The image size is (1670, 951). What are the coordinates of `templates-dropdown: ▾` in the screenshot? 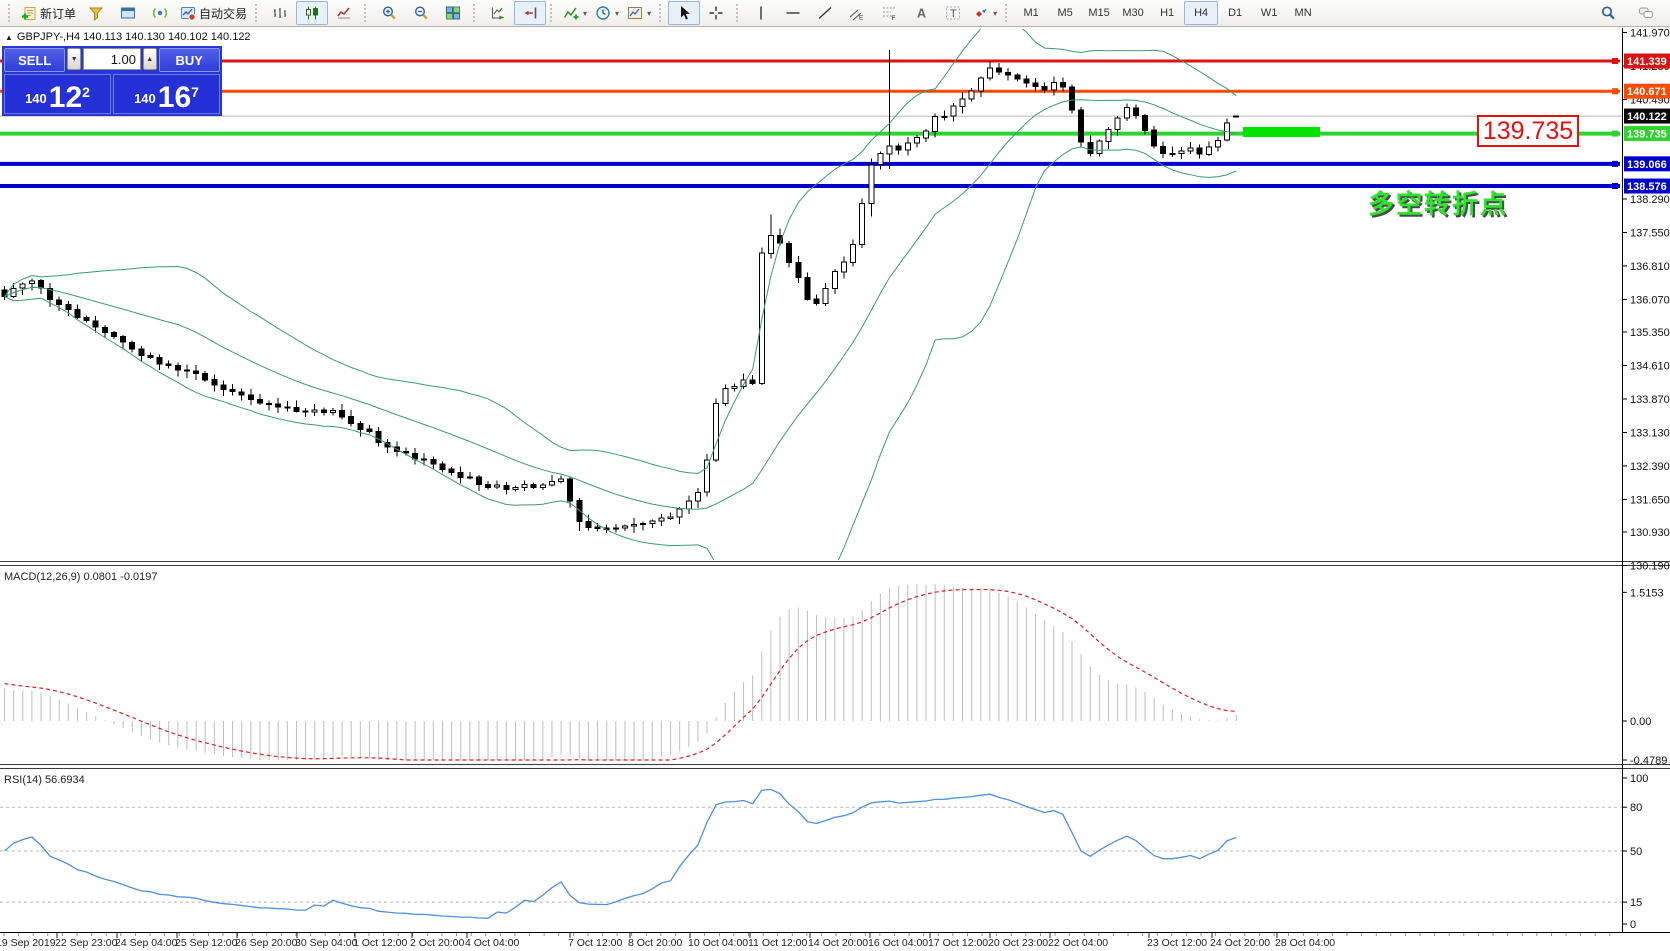 It's located at (639, 13).